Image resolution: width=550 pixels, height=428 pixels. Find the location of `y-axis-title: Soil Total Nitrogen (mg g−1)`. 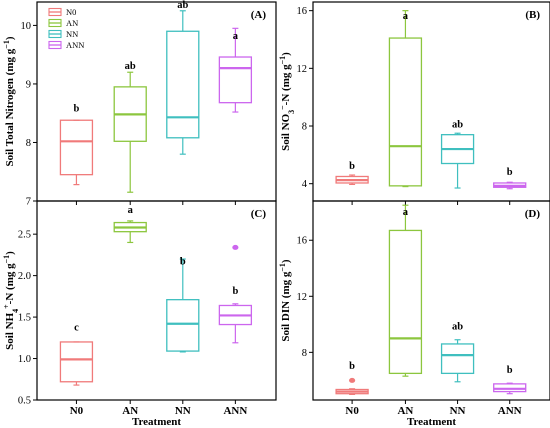

y-axis-title: Soil Total Nitrogen (mg g−1) is located at coordinates (9, 101).